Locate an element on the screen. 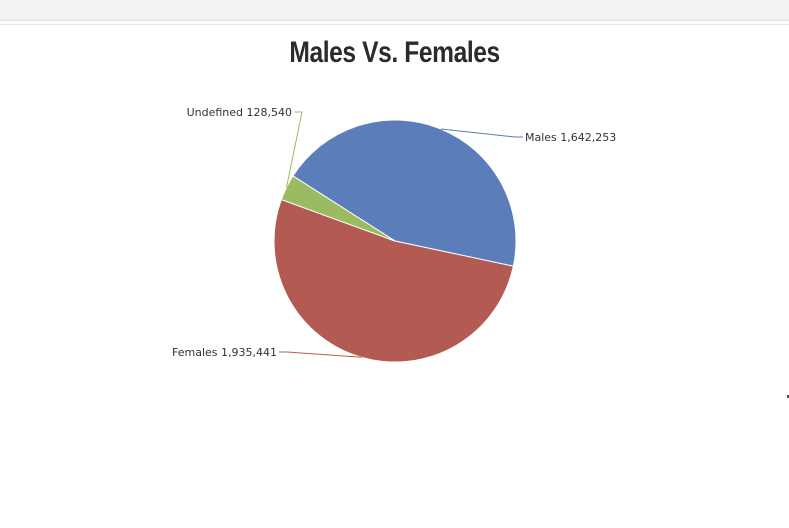 This screenshot has width=789, height=528. leader-lines is located at coordinates (401, 234).